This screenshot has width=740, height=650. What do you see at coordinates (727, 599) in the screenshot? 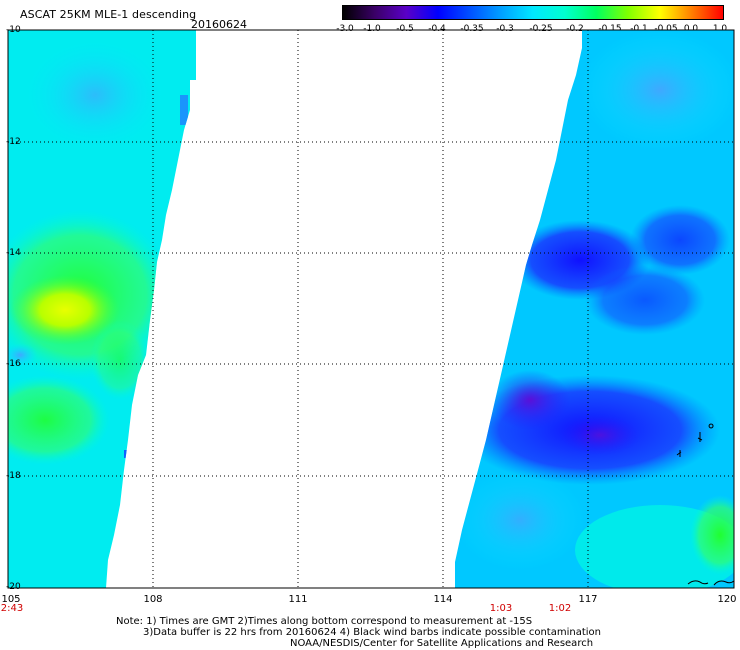
I see `lon-label: 120` at bounding box center [727, 599].